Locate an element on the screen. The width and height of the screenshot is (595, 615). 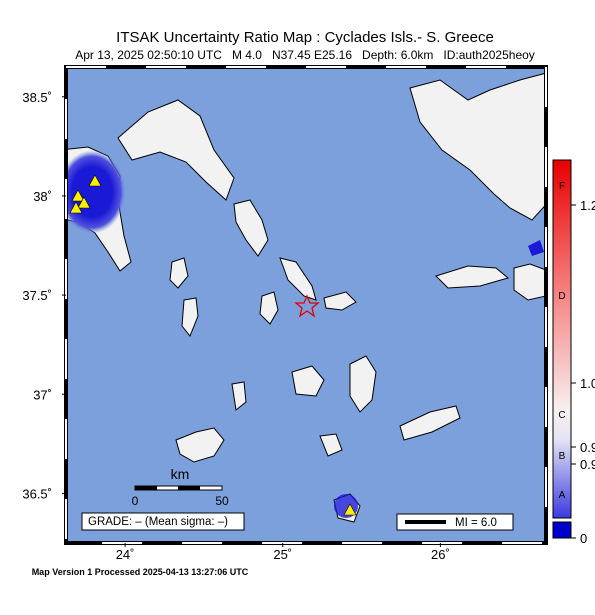
grade-letter: C is located at coordinates (561, 415).